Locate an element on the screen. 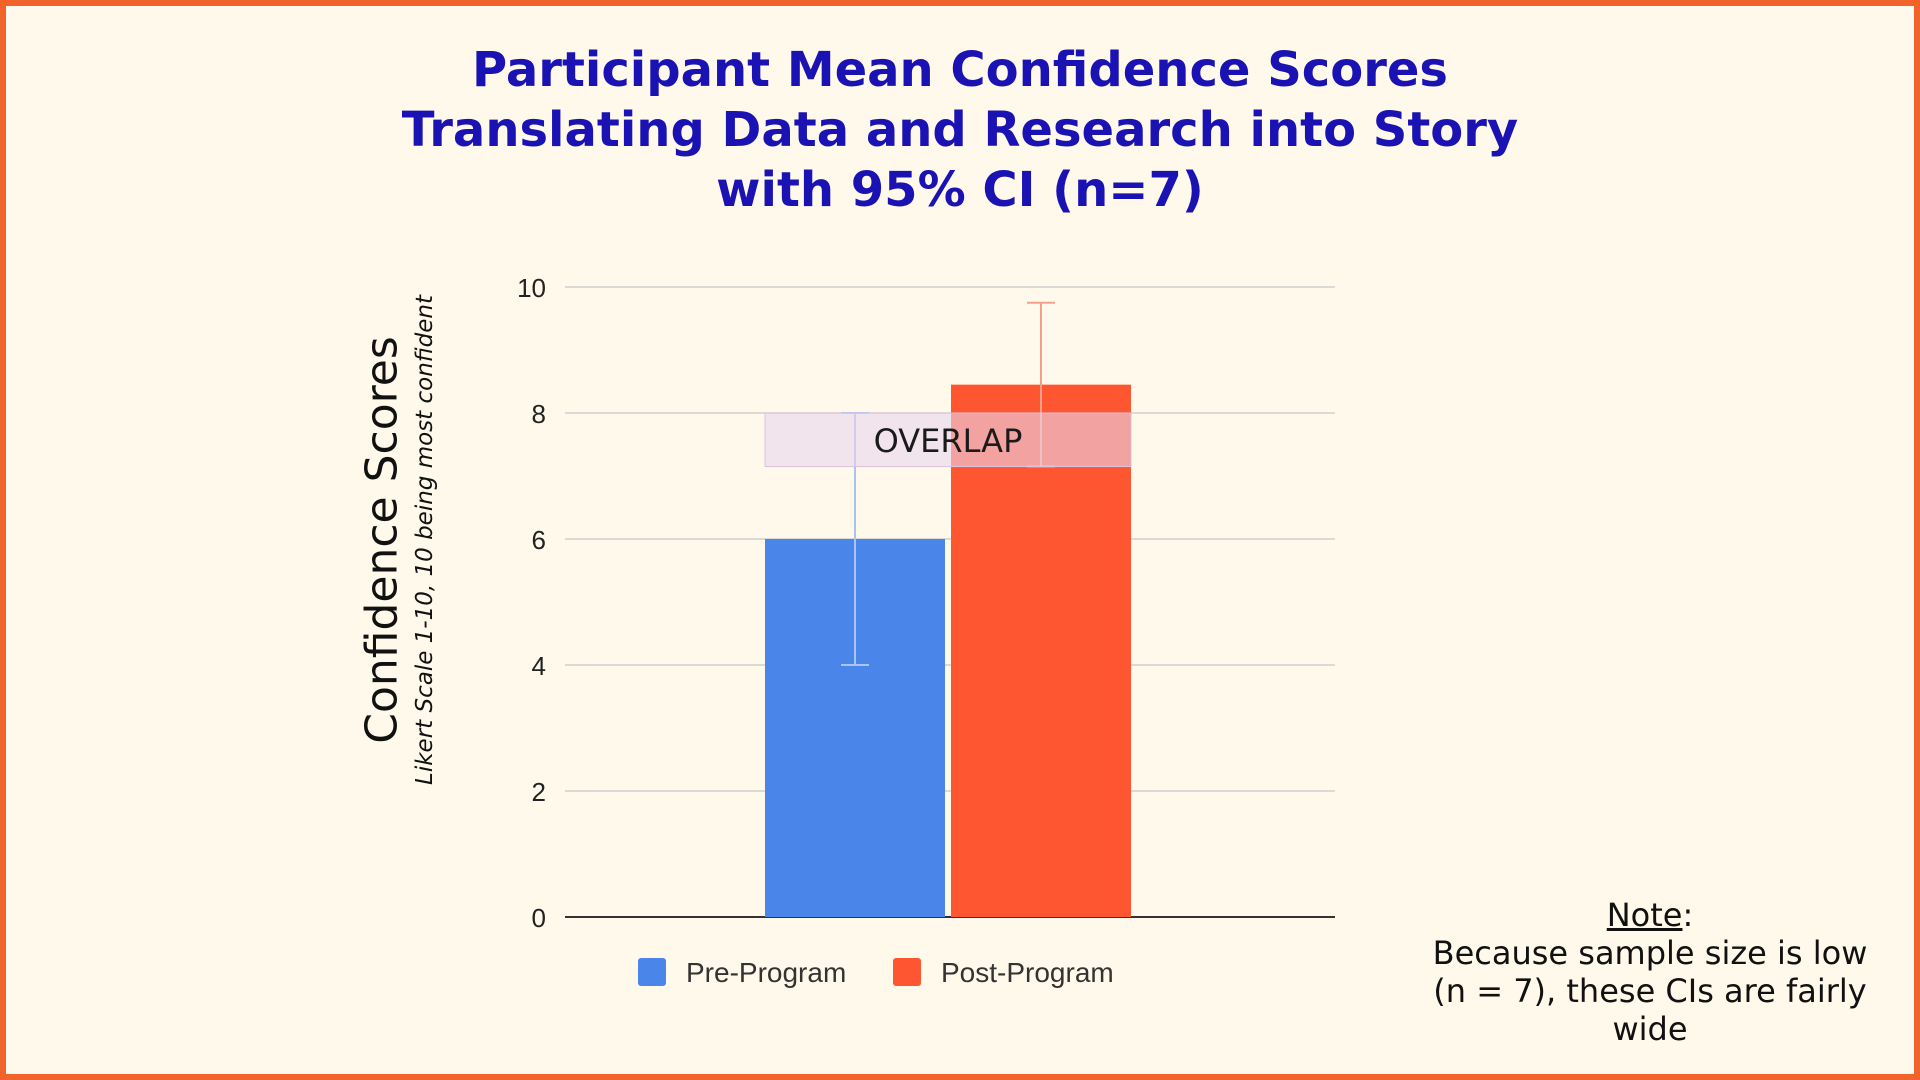 The height and width of the screenshot is (1080, 1920). overlap-band is located at coordinates (948, 440).